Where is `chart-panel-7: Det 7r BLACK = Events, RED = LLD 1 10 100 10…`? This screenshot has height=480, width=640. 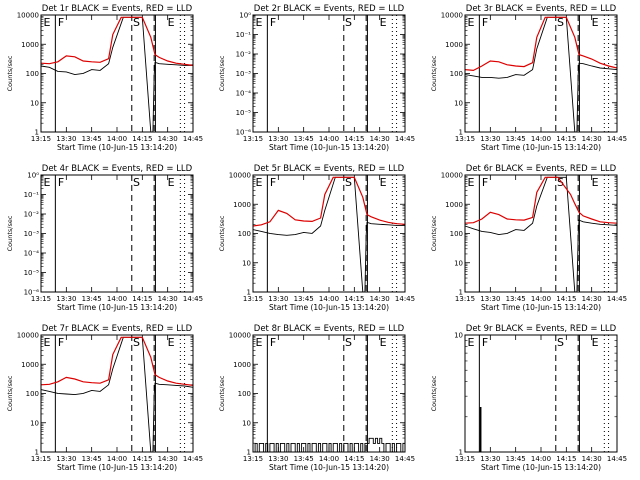
chart-panel-7: Det 7r BLACK = Events, RED = LLD 1 10 100 10… is located at coordinates (104, 398).